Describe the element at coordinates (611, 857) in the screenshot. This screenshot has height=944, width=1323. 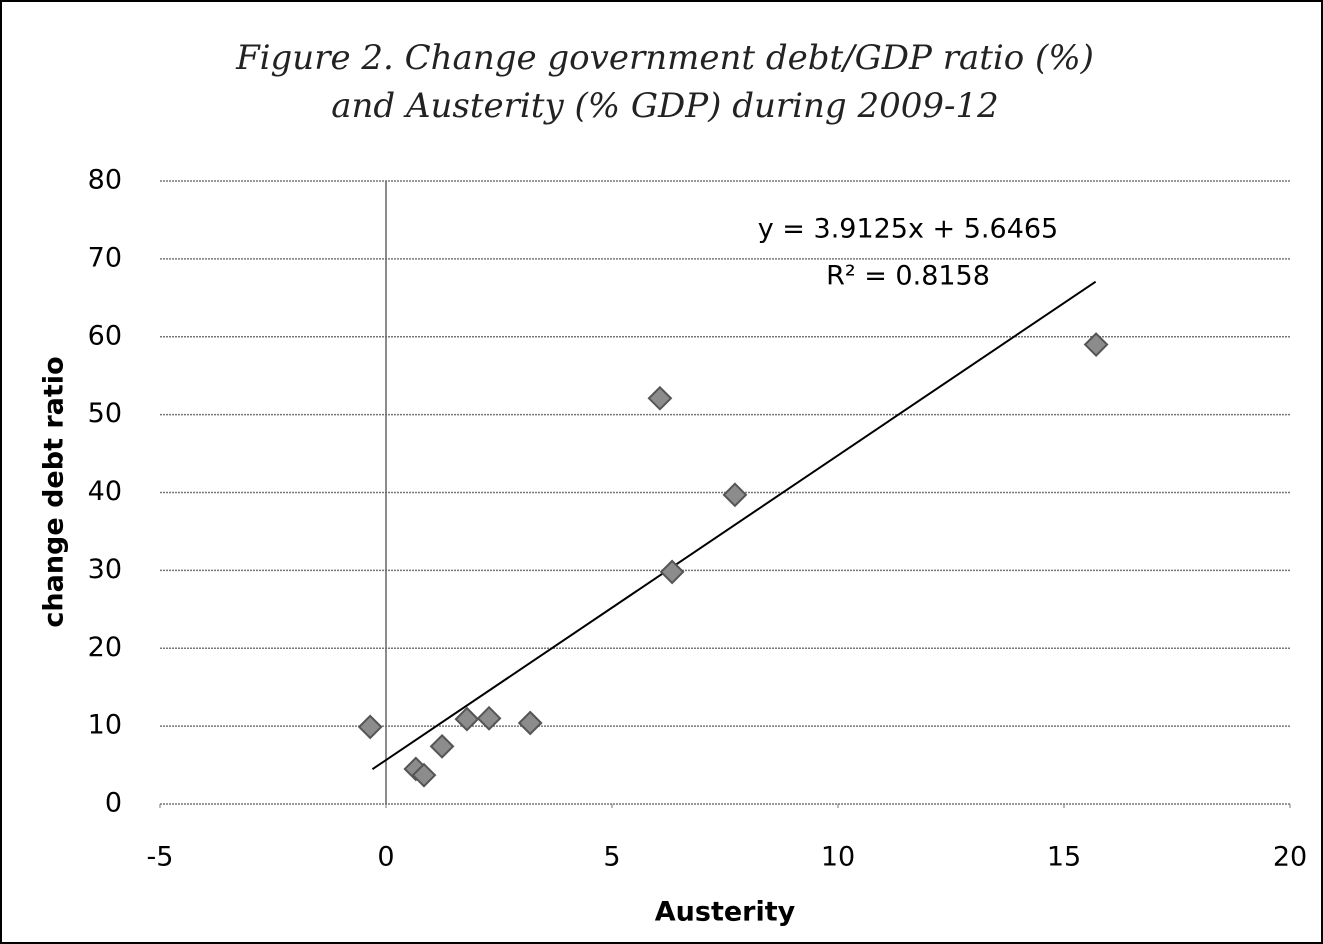
I see `x-tick-label: 5` at that location.